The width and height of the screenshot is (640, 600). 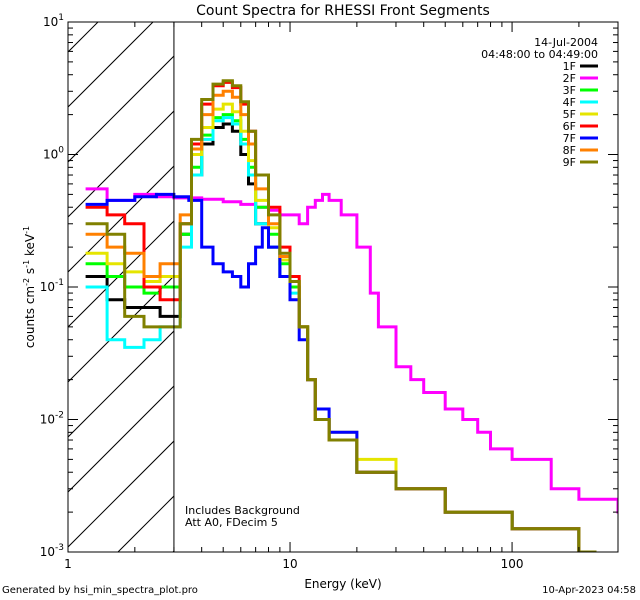 I want to click on footer-generated-by: Generated by hsi_min_spectra_plot.pro, so click(x=100, y=590).